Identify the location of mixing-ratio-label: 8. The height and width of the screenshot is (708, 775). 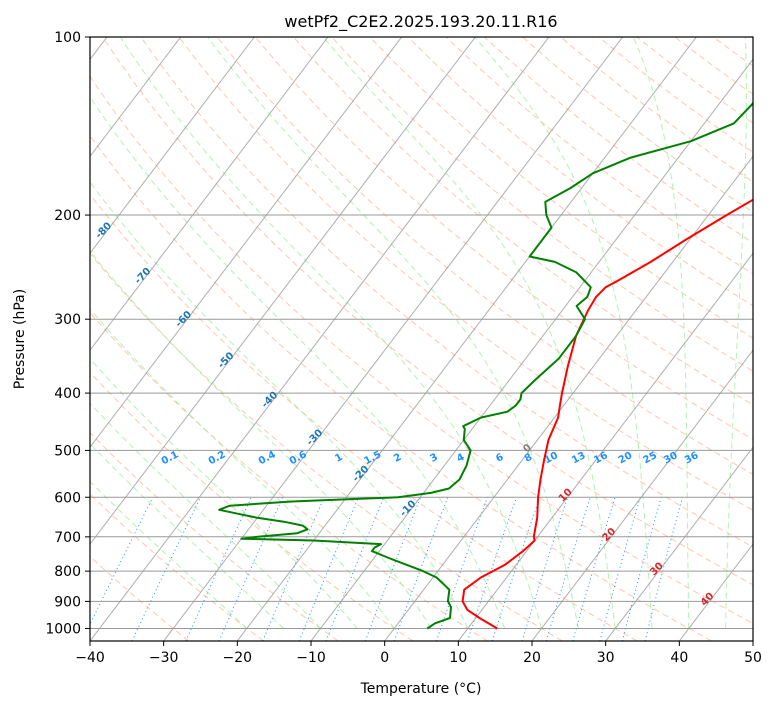
(528, 458).